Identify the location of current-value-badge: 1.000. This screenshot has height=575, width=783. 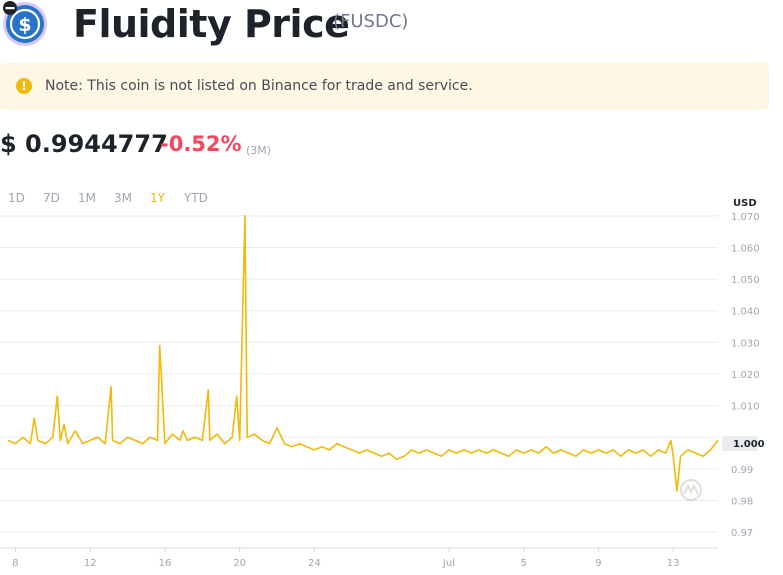
(743, 443).